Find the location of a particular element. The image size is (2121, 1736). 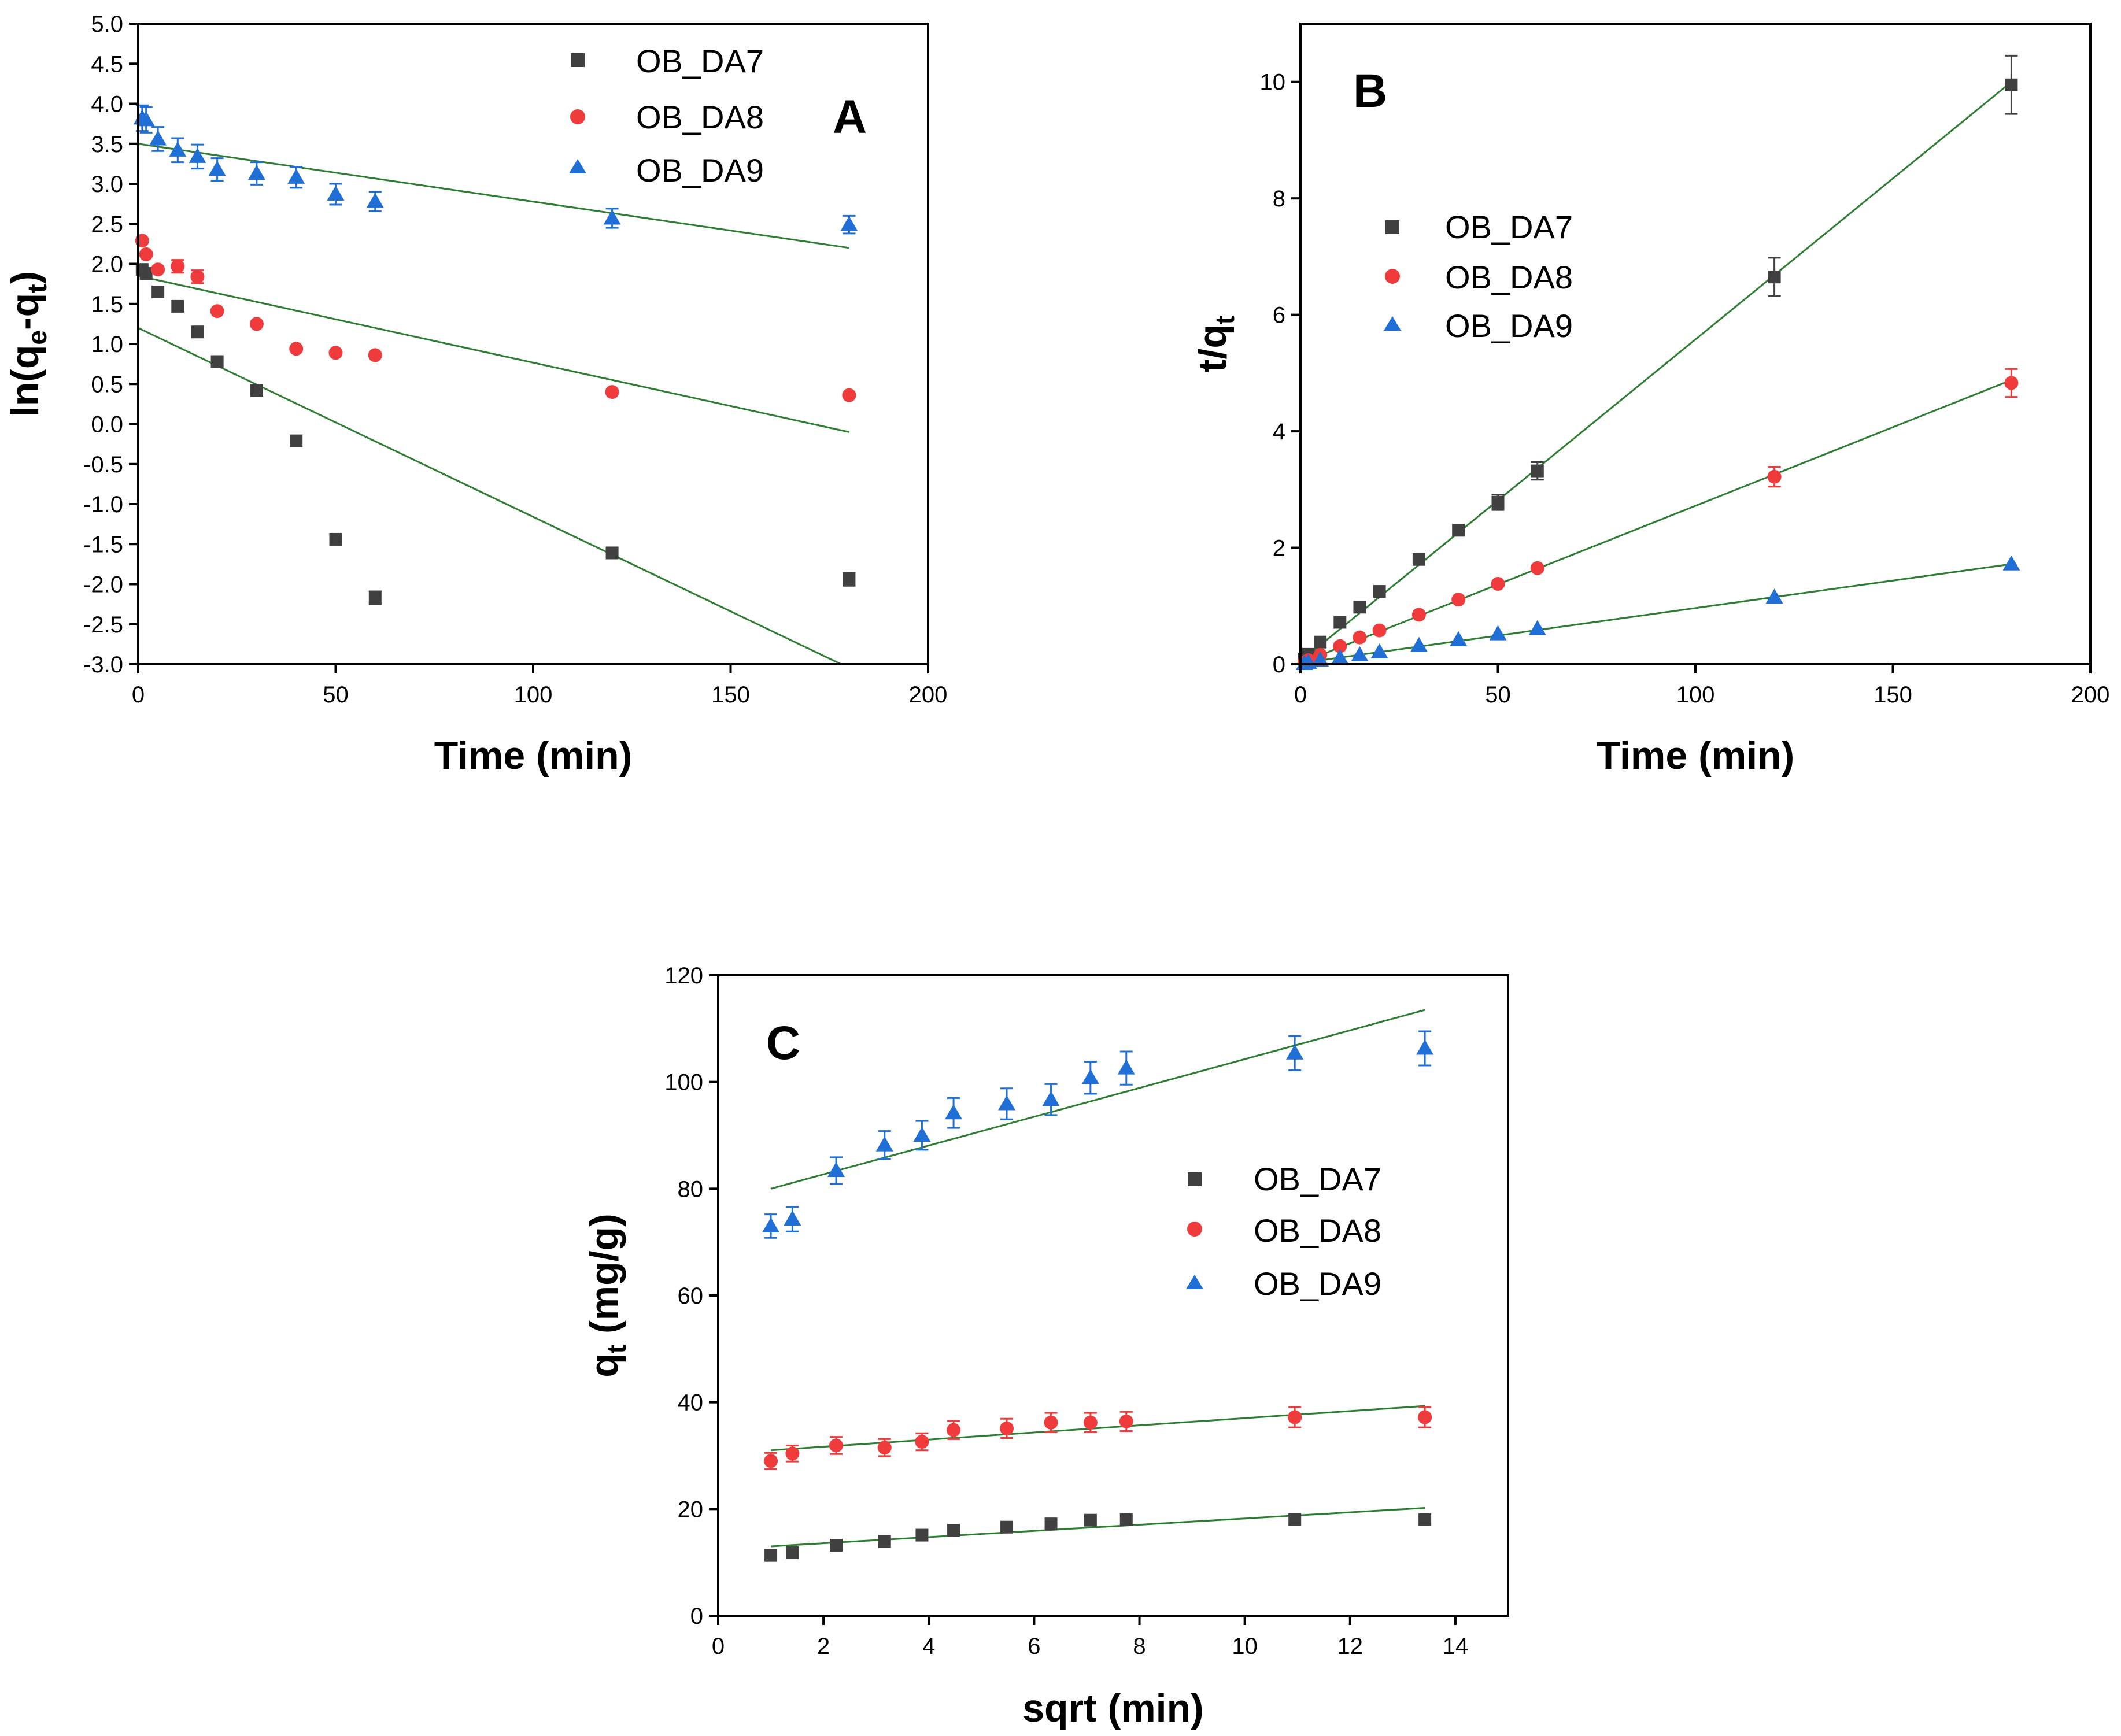

chart-a-marks is located at coordinates (495, 384).